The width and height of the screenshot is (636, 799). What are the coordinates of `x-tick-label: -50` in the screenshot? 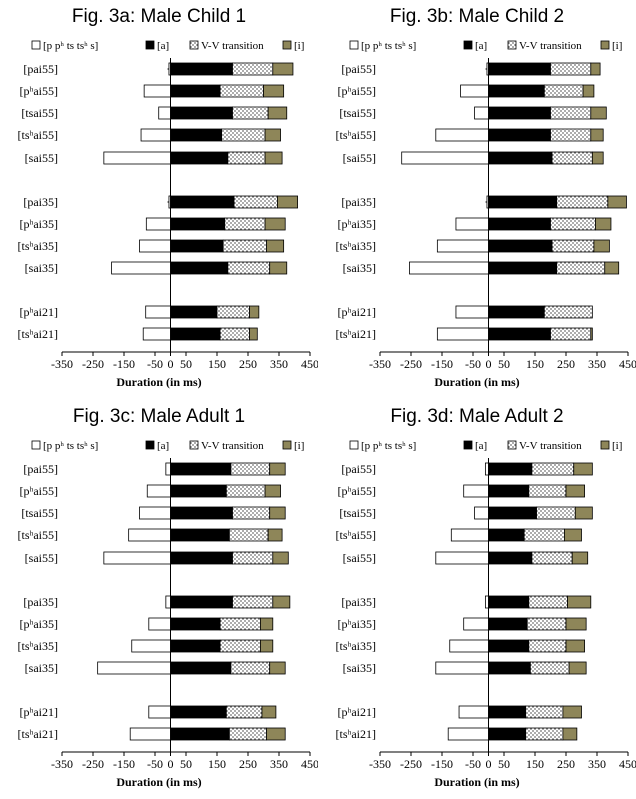 It's located at (473, 764).